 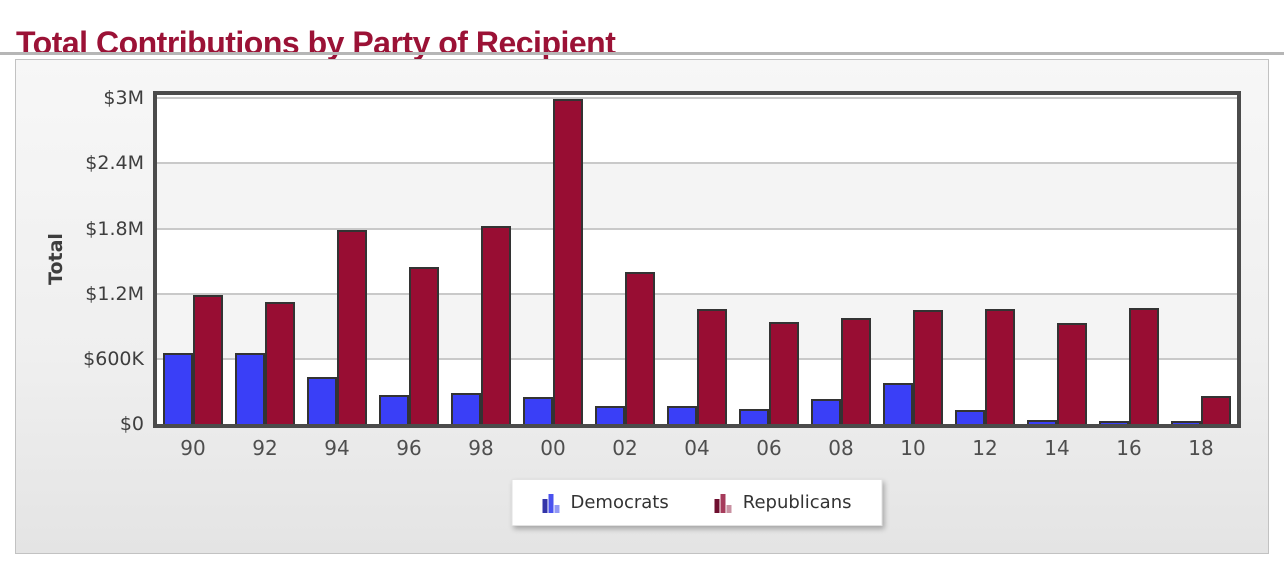 I want to click on legend-bars-icon-democrats, so click(x=551, y=503).